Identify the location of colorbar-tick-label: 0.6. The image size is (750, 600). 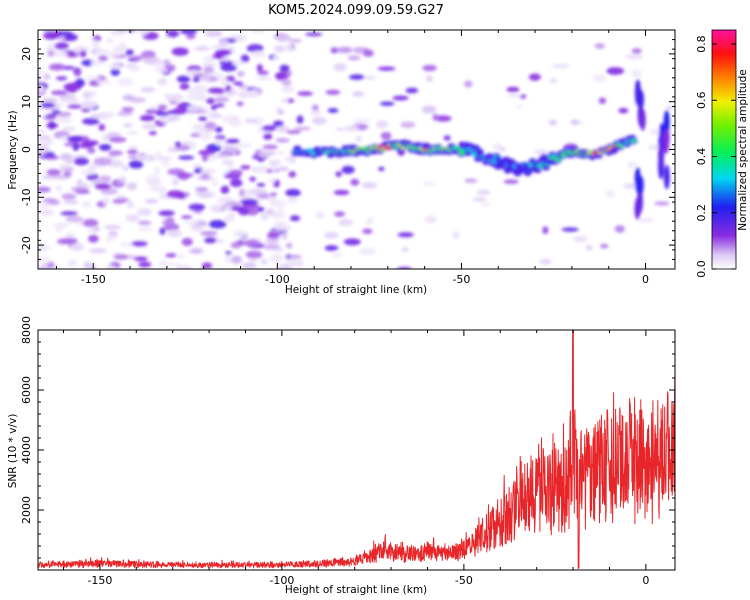
(701, 101).